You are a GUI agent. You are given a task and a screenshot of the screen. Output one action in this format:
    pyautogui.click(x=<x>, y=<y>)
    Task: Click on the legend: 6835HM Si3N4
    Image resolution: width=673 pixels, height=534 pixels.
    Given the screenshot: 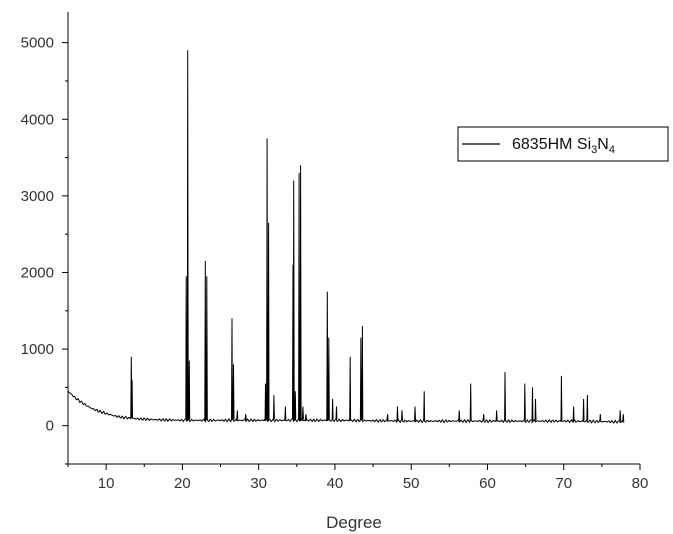 What is the action you would take?
    pyautogui.click(x=563, y=144)
    